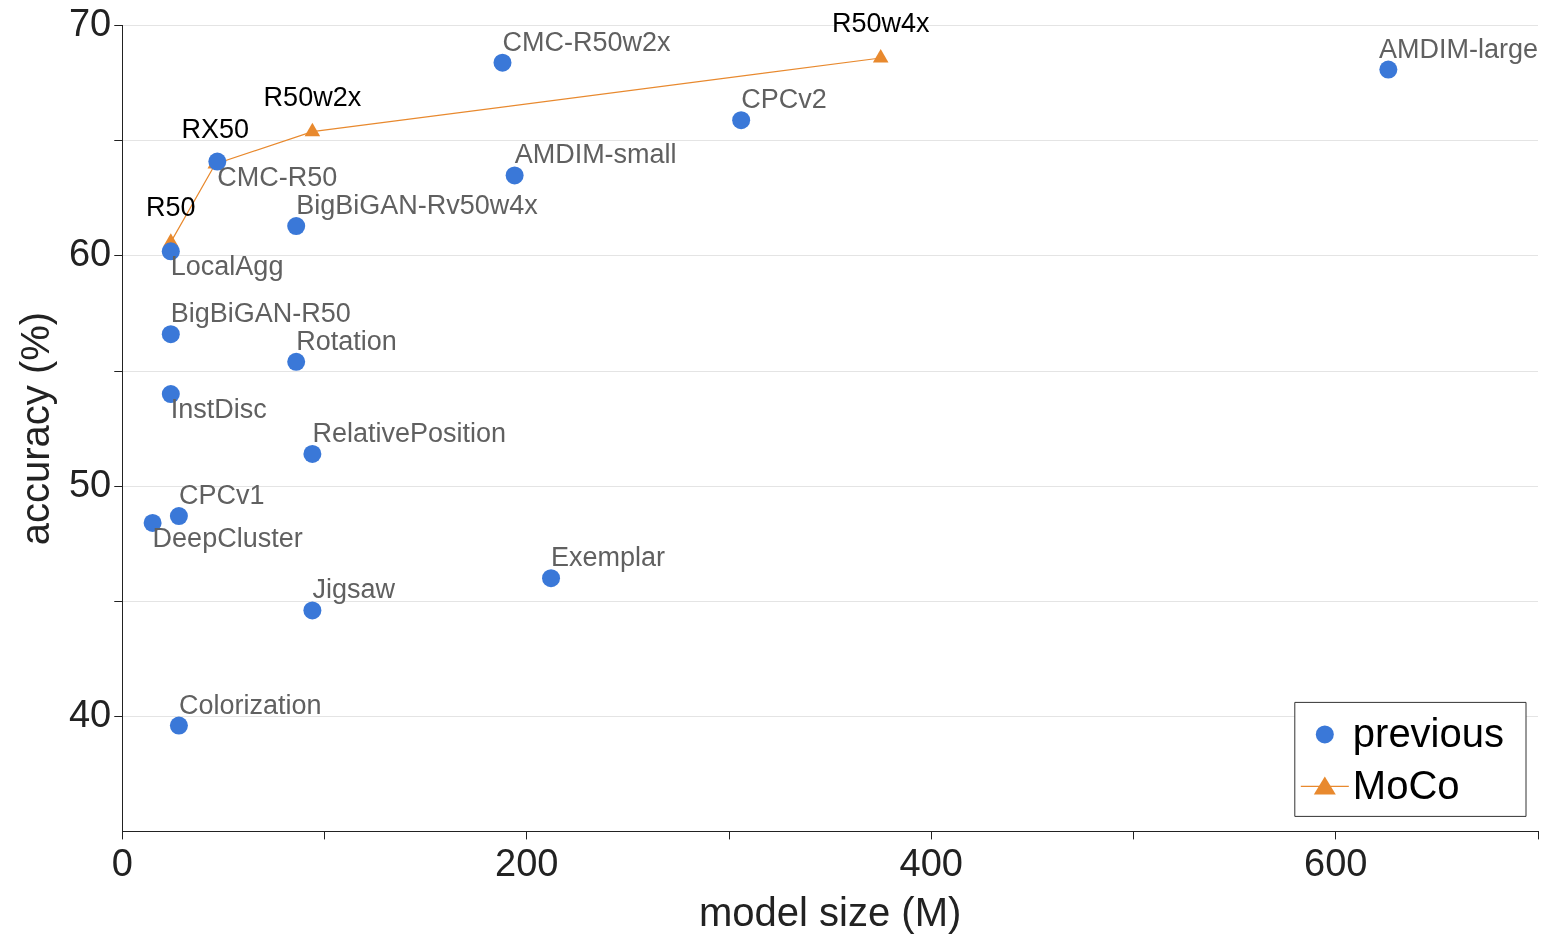  What do you see at coordinates (218, 409) in the screenshot?
I see `data-label: InstDisc` at bounding box center [218, 409].